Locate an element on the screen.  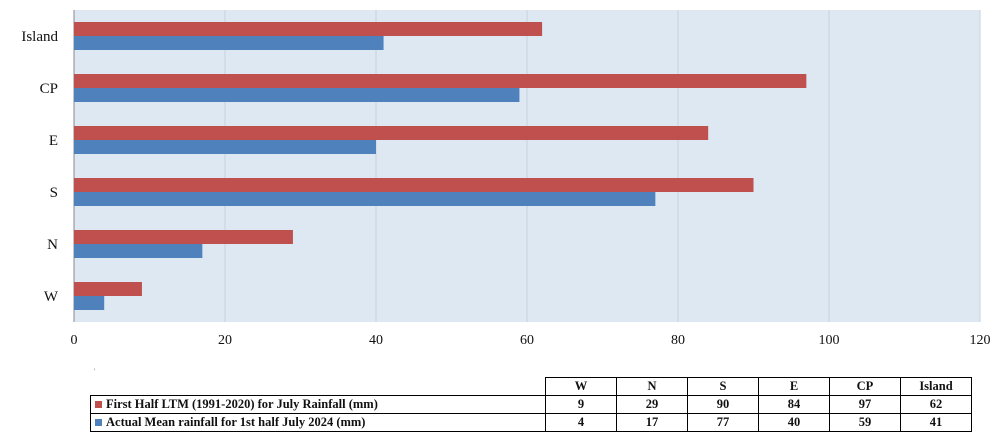
table-cell: 77 is located at coordinates (723, 422).